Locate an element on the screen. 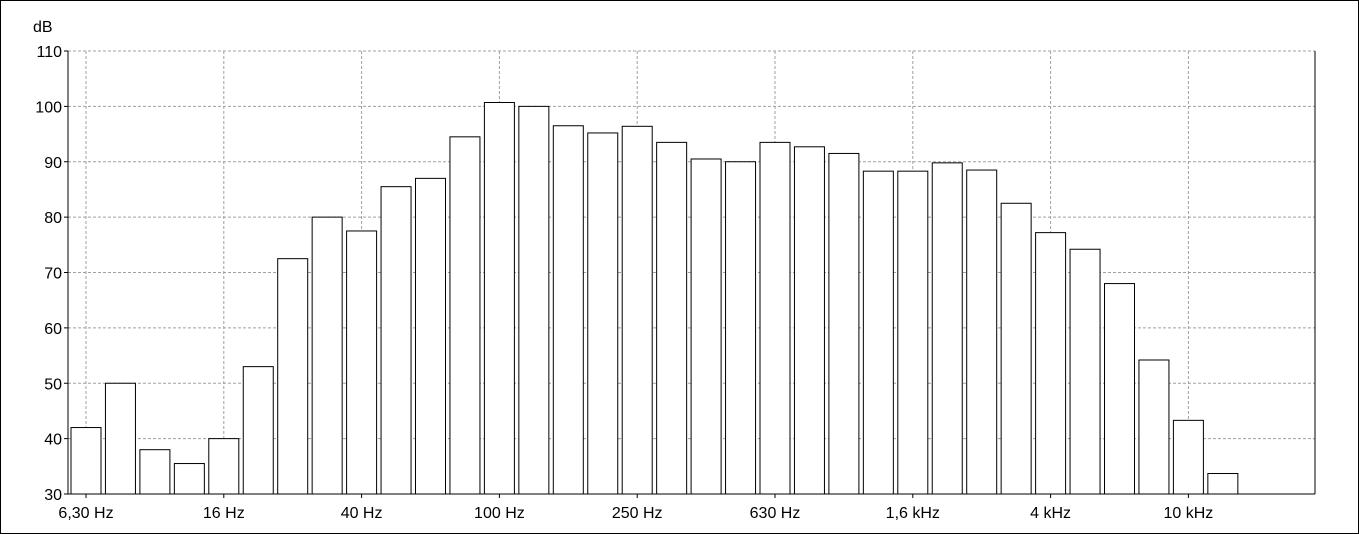 Image resolution: width=1359 pixels, height=534 pixels. x-tick-label: 4 kHz is located at coordinates (1050, 513).